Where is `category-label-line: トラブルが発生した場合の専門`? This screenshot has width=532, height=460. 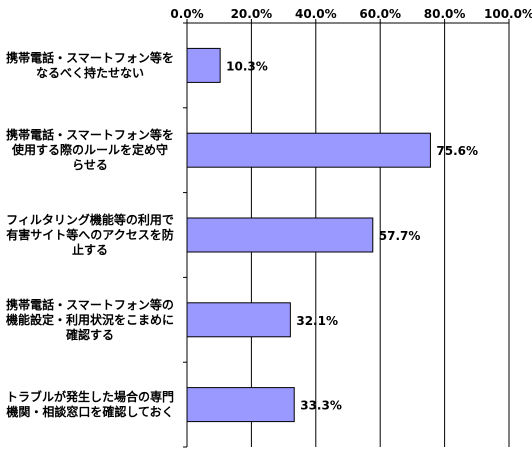 category-label-line: トラブルが発生した場合の専門 is located at coordinates (90, 396).